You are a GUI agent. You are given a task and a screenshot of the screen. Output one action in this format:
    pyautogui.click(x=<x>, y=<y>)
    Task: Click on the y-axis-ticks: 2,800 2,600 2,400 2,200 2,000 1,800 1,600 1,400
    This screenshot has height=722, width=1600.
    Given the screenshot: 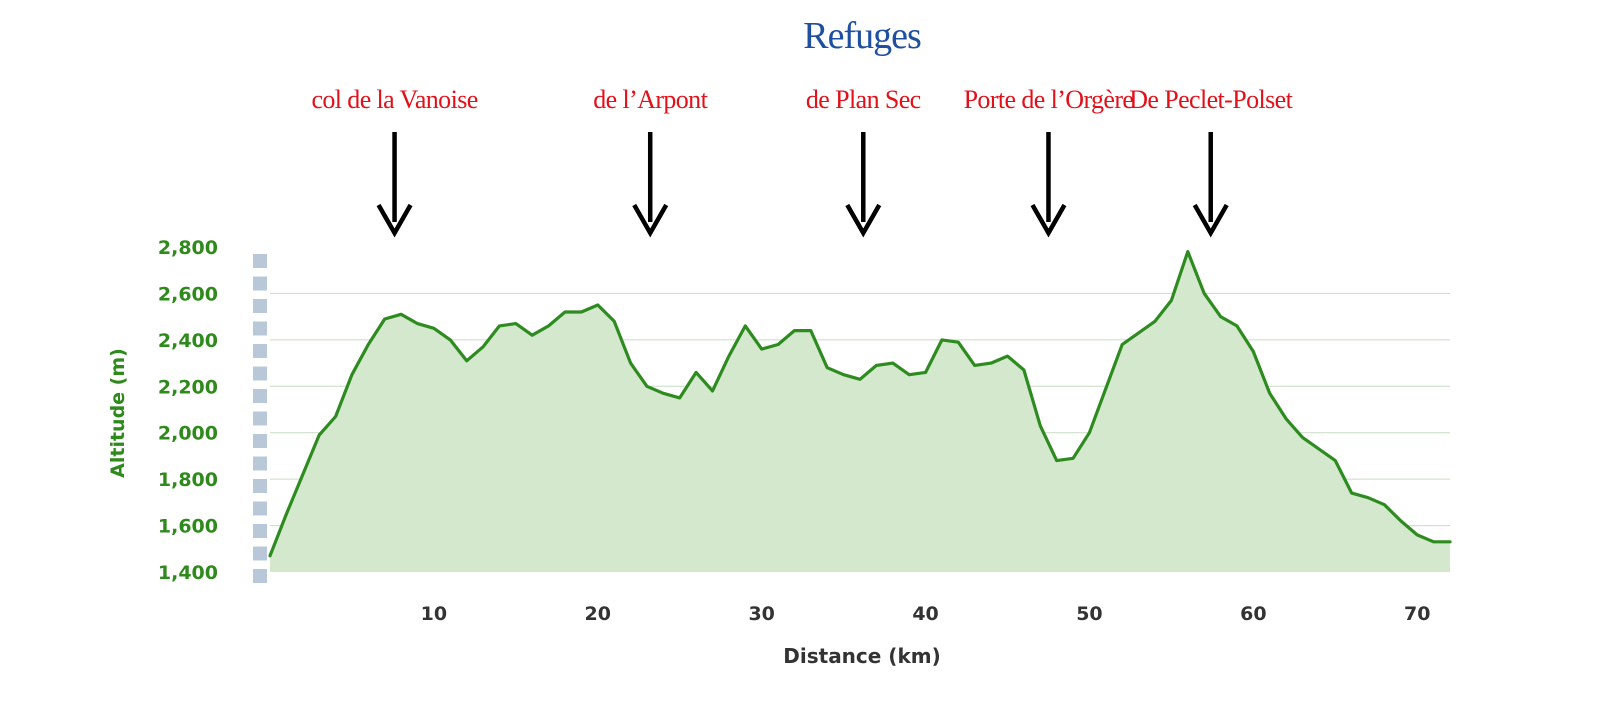 What is the action you would take?
    pyautogui.click(x=188, y=410)
    